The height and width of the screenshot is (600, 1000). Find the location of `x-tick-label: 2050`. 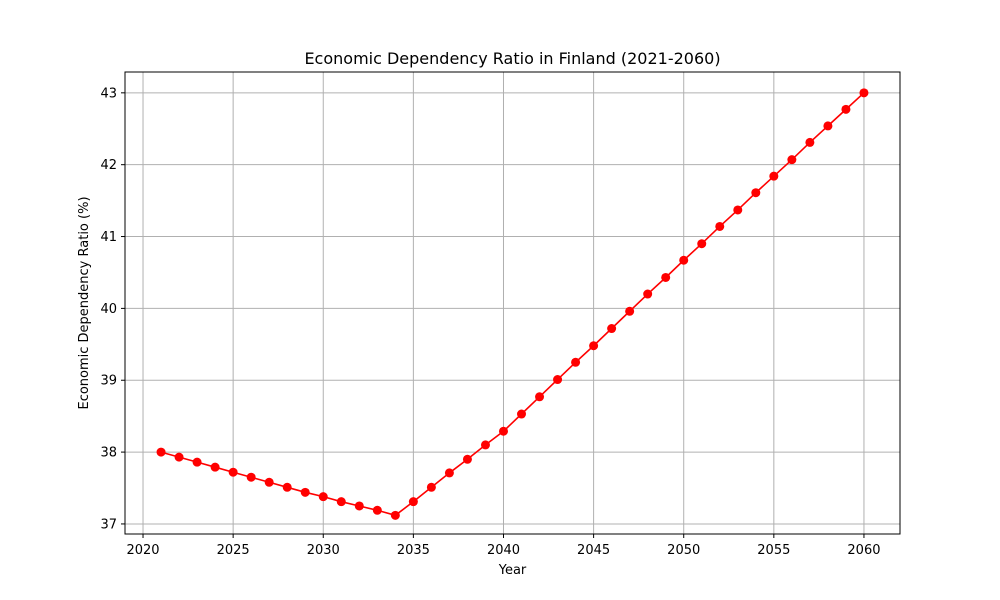

x-tick-label: 2050 is located at coordinates (683, 550).